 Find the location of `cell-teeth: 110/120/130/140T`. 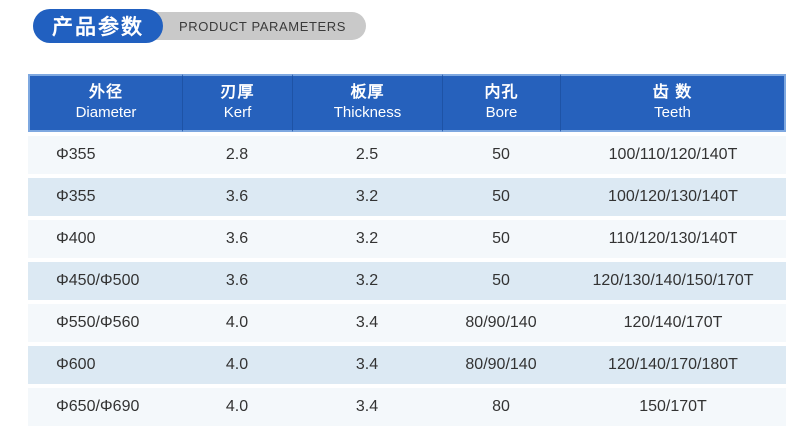

cell-teeth: 110/120/130/140T is located at coordinates (673, 239).